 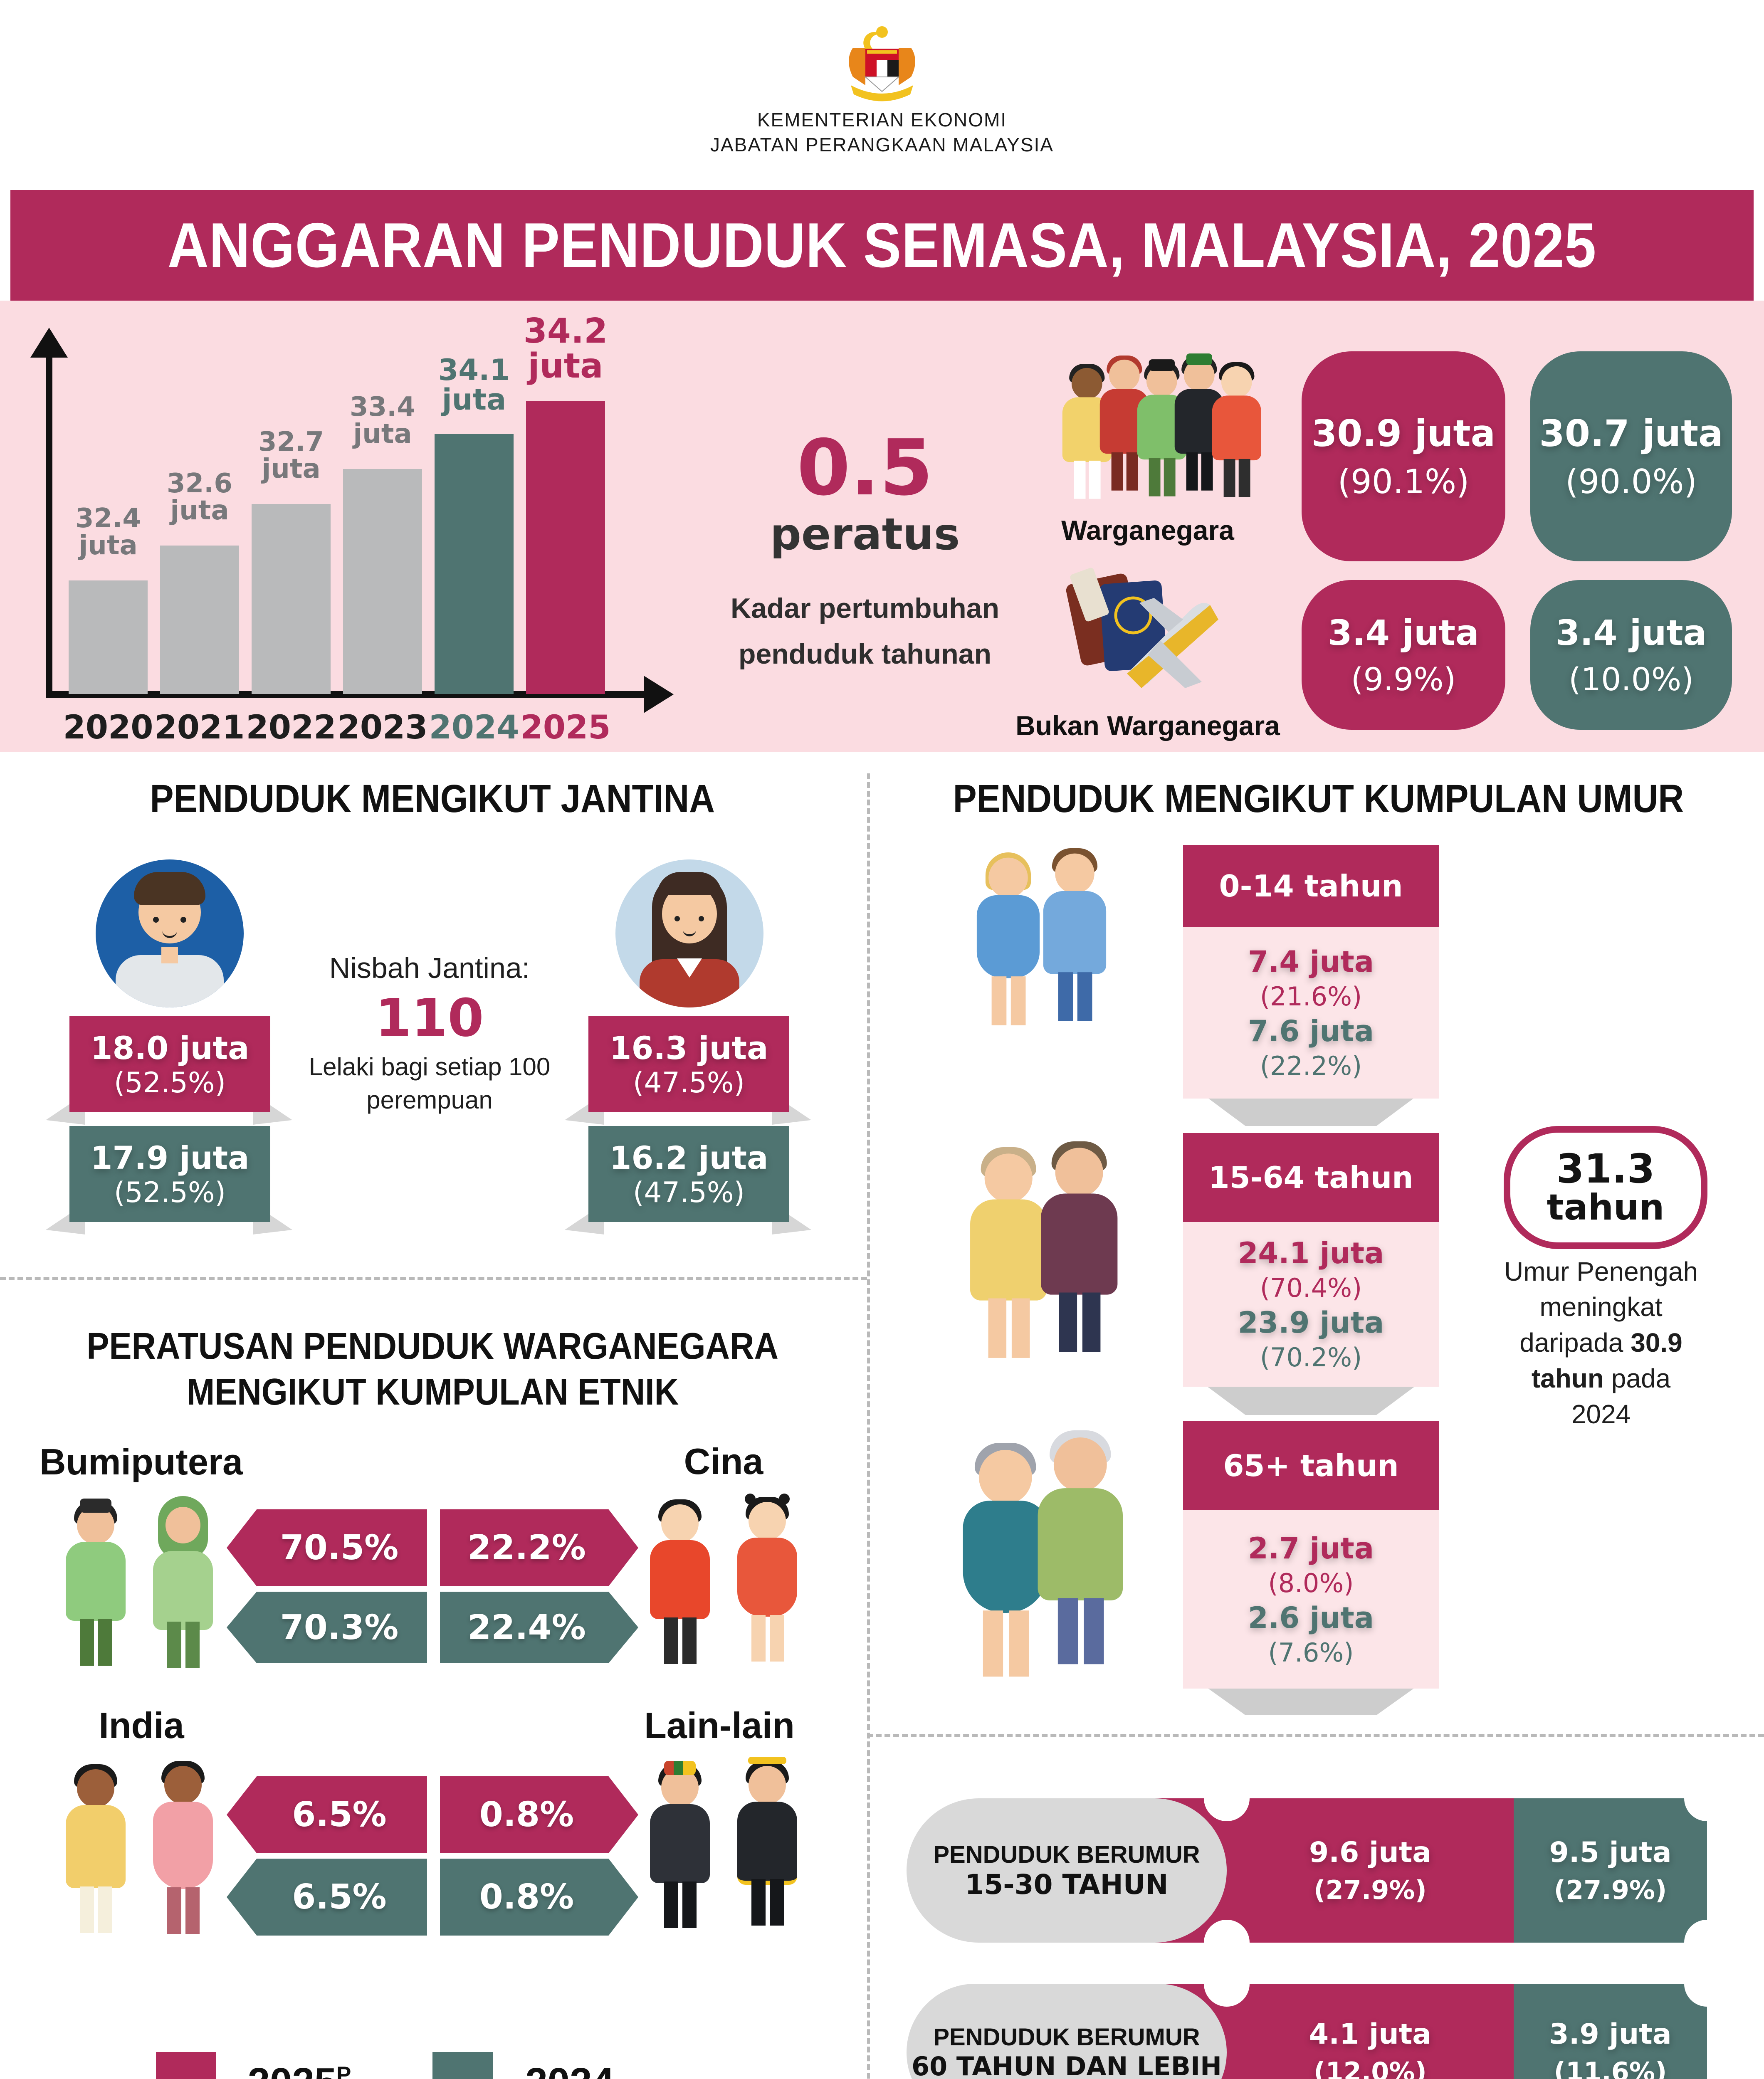 I want to click on noncitizen-2024-pct: (10.0%), so click(x=1631, y=679).